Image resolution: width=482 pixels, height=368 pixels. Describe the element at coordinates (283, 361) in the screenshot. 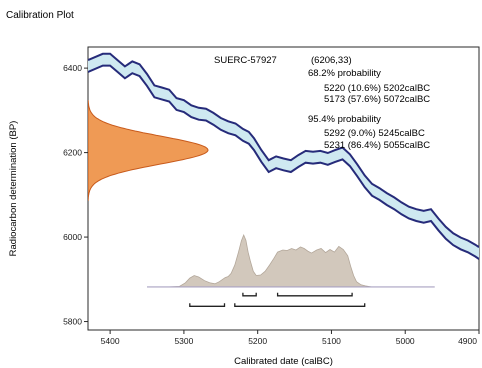

I see `x-axis-label: Calibrated date (calBC)` at that location.